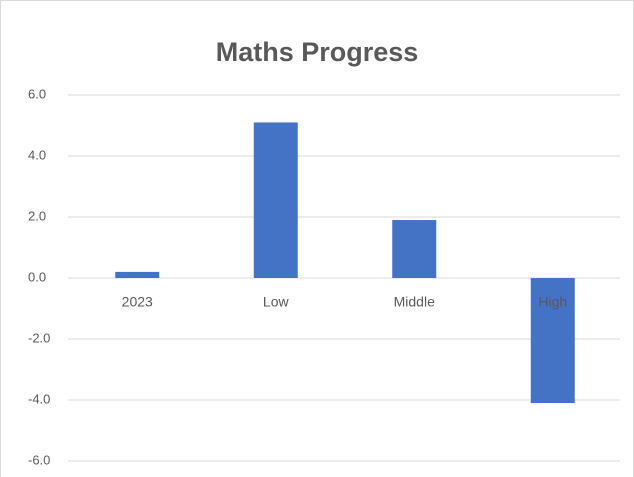 The height and width of the screenshot is (477, 634). What do you see at coordinates (317, 52) in the screenshot?
I see `chart-title: Maths Progress` at bounding box center [317, 52].